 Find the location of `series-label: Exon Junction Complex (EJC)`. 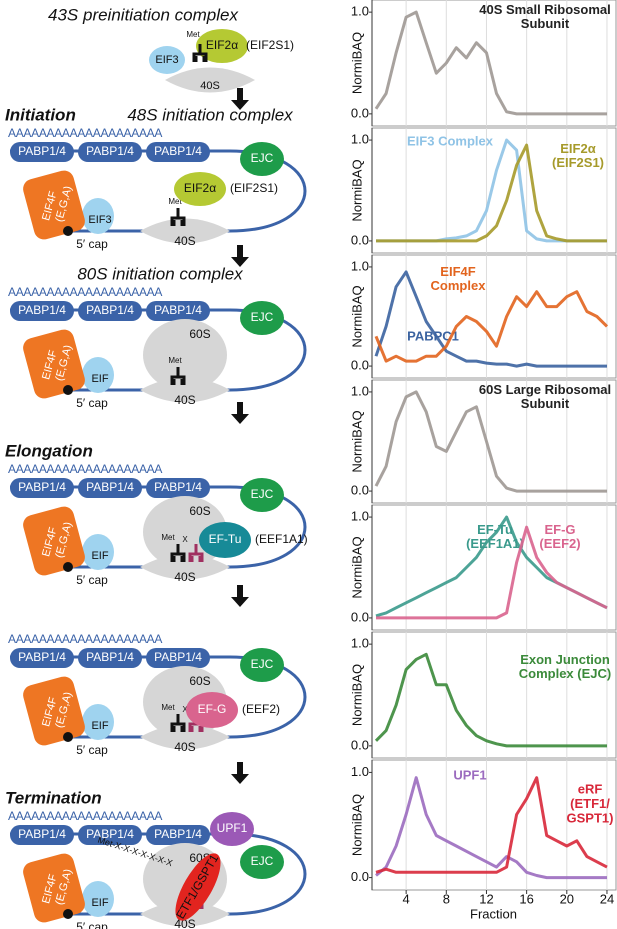

series-label: Exon Junction Complex (EJC) is located at coordinates (565, 666).